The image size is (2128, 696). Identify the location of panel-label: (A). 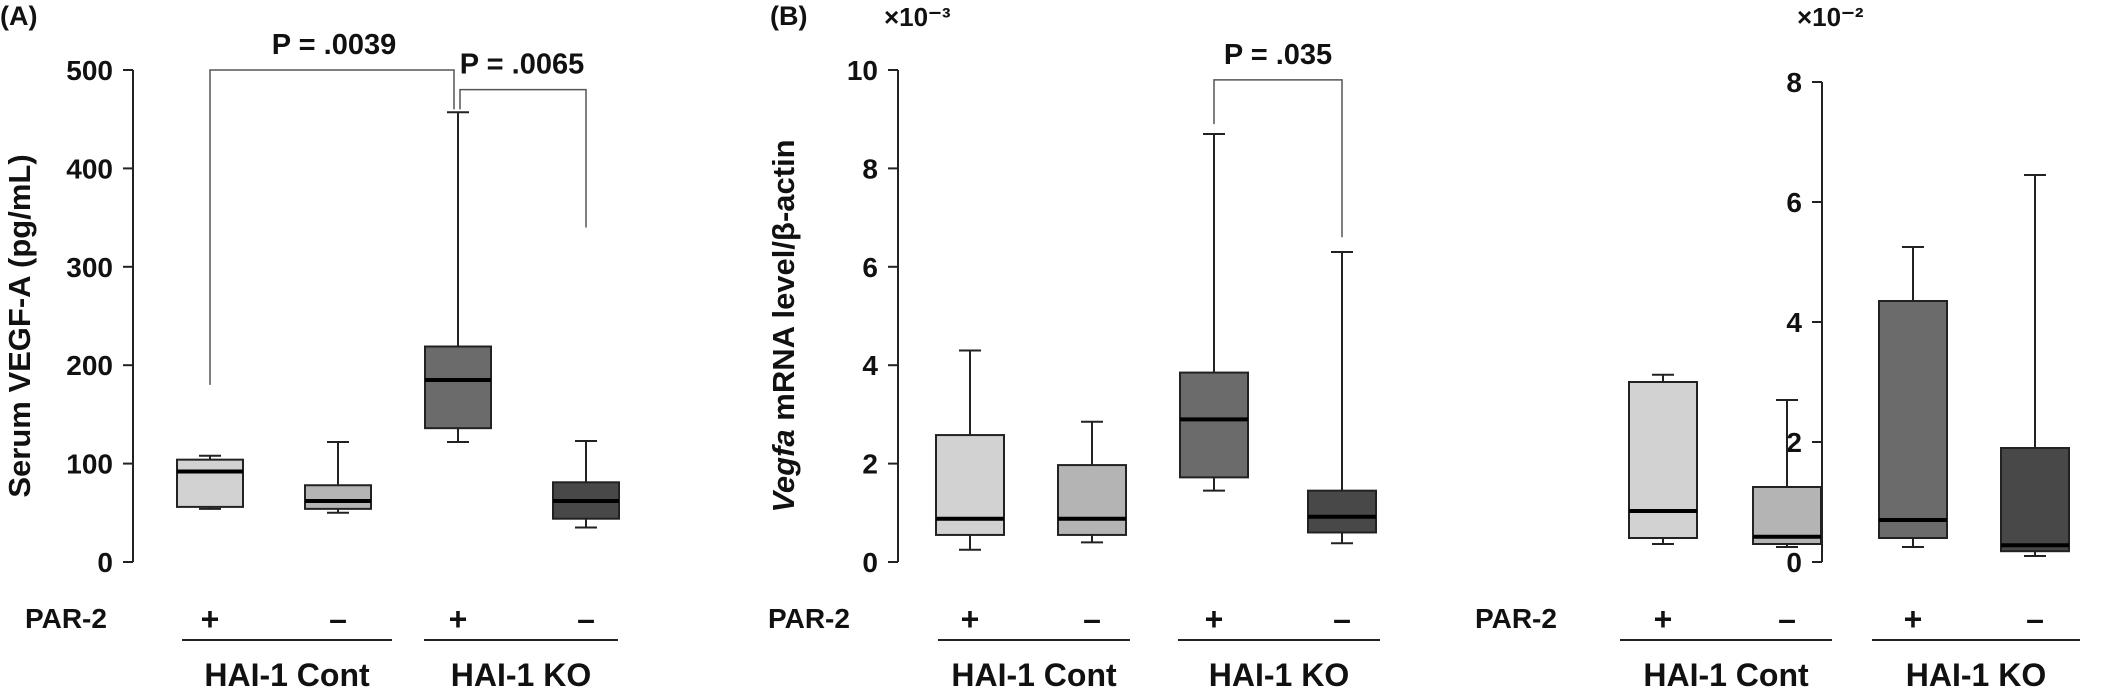
(18, 16).